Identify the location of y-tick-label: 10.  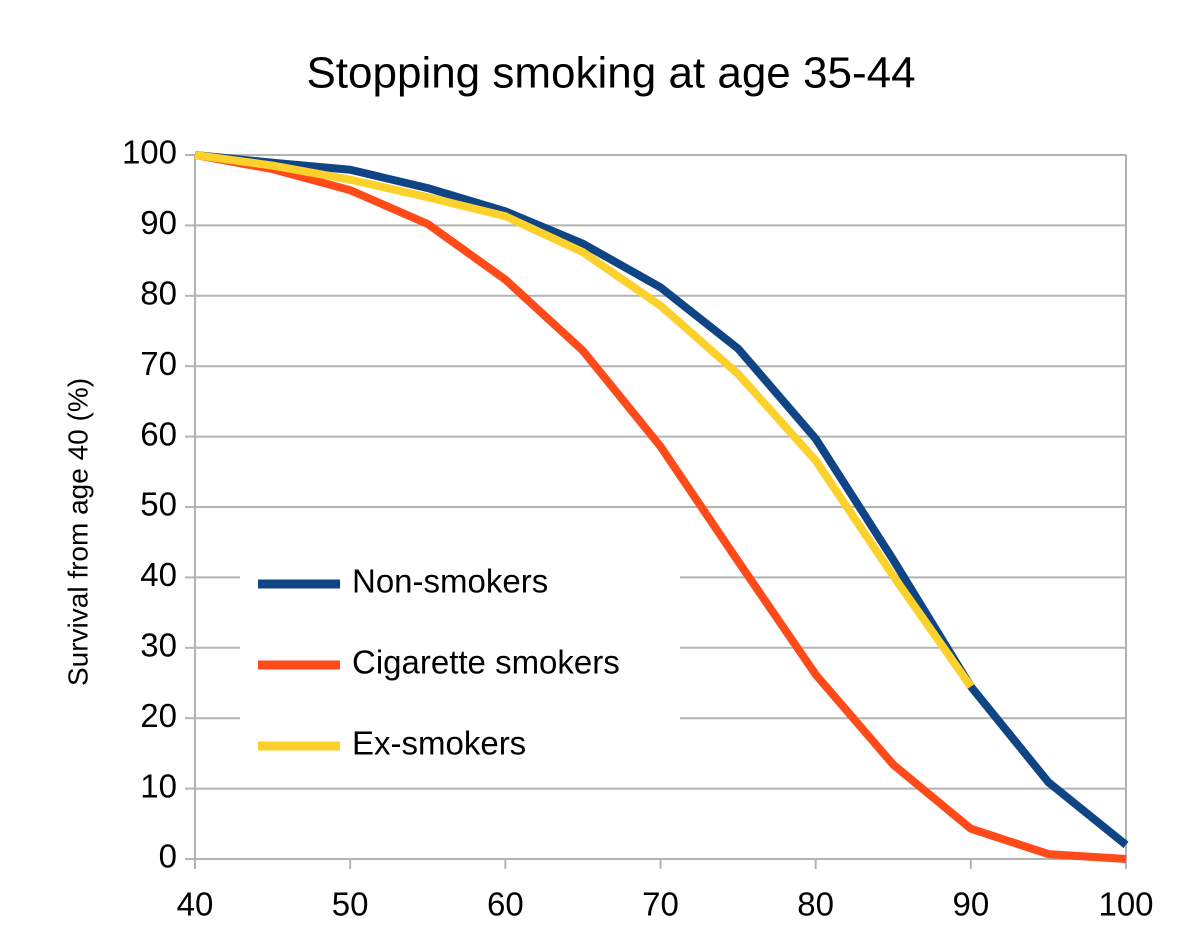
(158, 785).